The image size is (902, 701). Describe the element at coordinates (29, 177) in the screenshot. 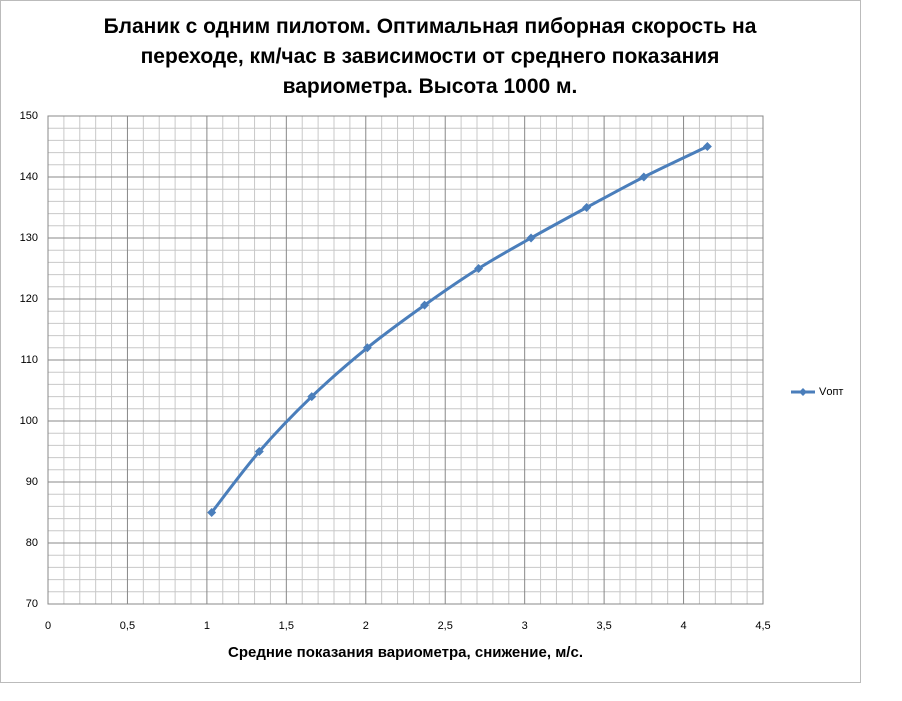

I see `y-tick-label: 140` at that location.